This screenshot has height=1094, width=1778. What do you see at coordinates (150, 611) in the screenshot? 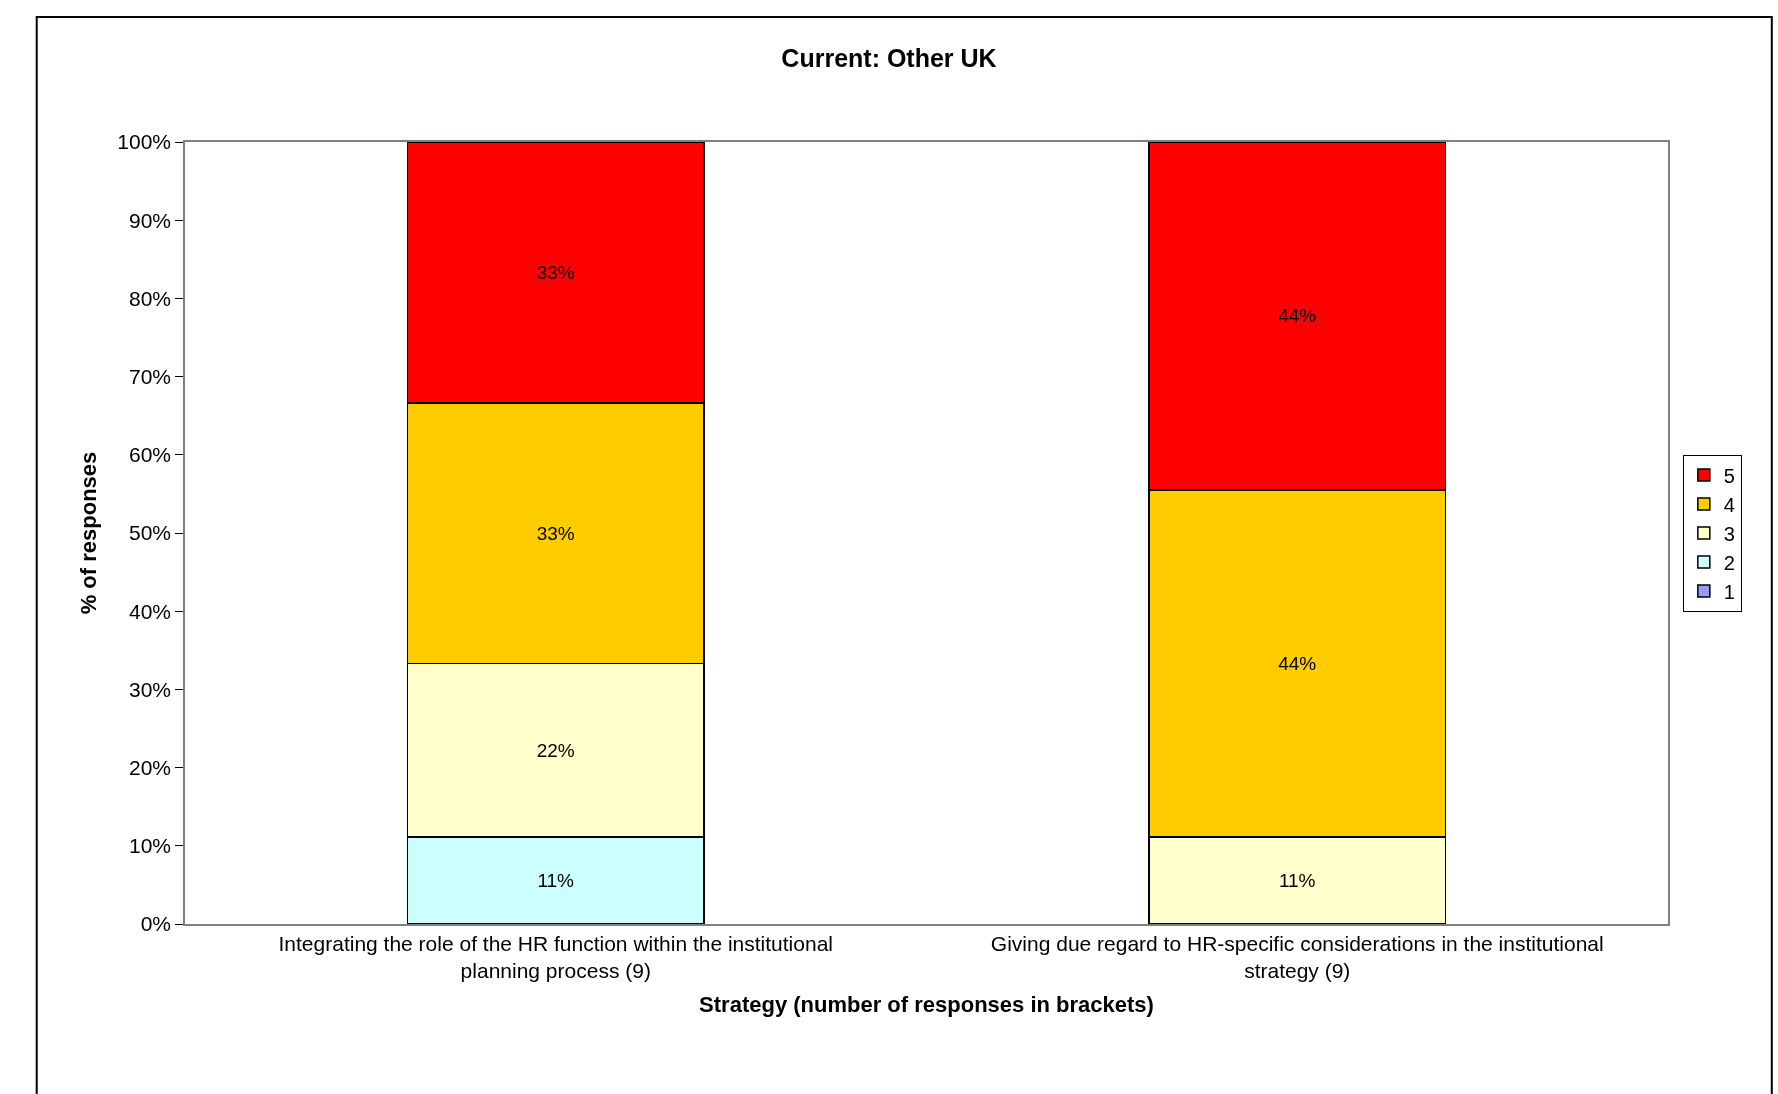
I see `y-tick-label: 40%` at bounding box center [150, 611].